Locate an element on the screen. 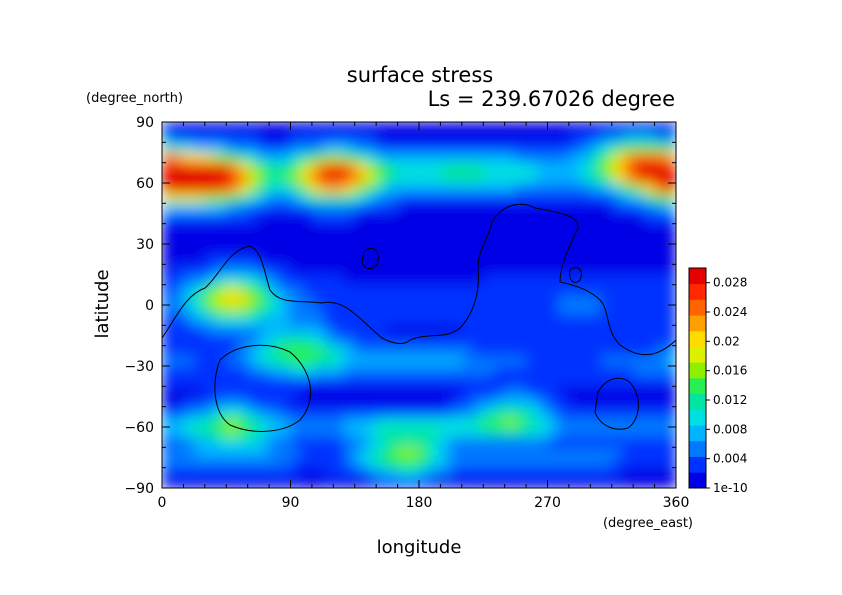 The width and height of the screenshot is (842, 595). colorbar-frame is located at coordinates (697, 378).